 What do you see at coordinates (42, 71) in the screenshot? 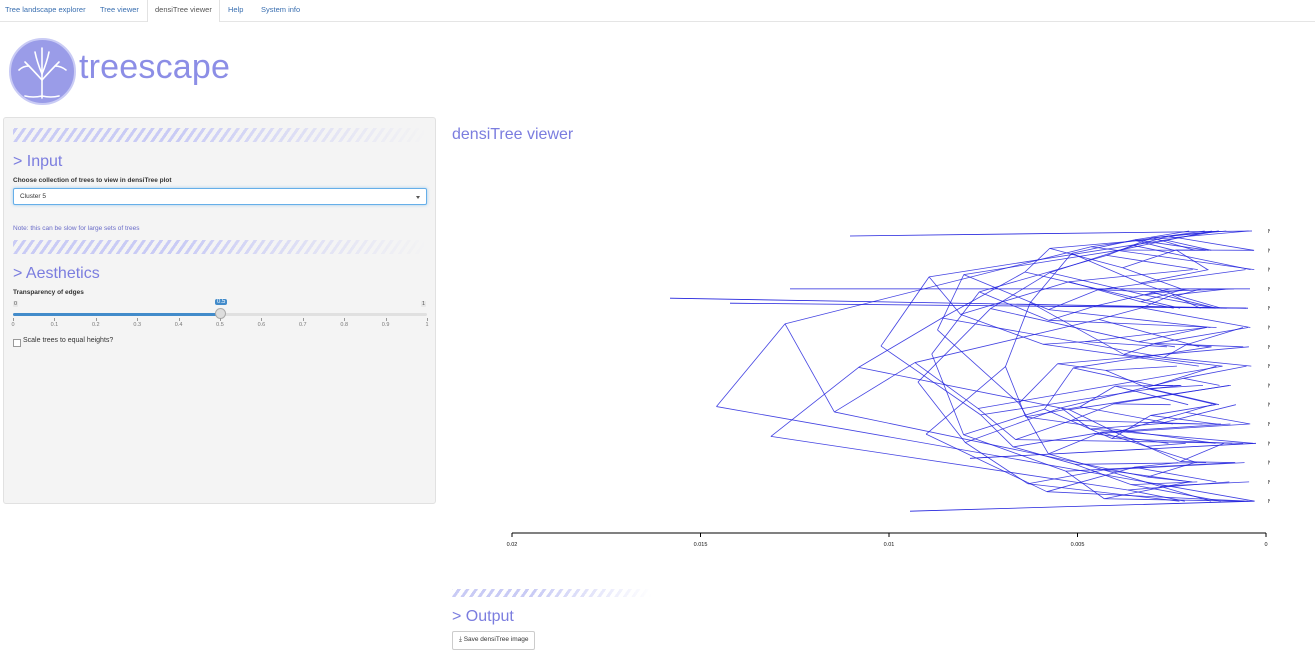
I see `tree-logo-icon` at bounding box center [42, 71].